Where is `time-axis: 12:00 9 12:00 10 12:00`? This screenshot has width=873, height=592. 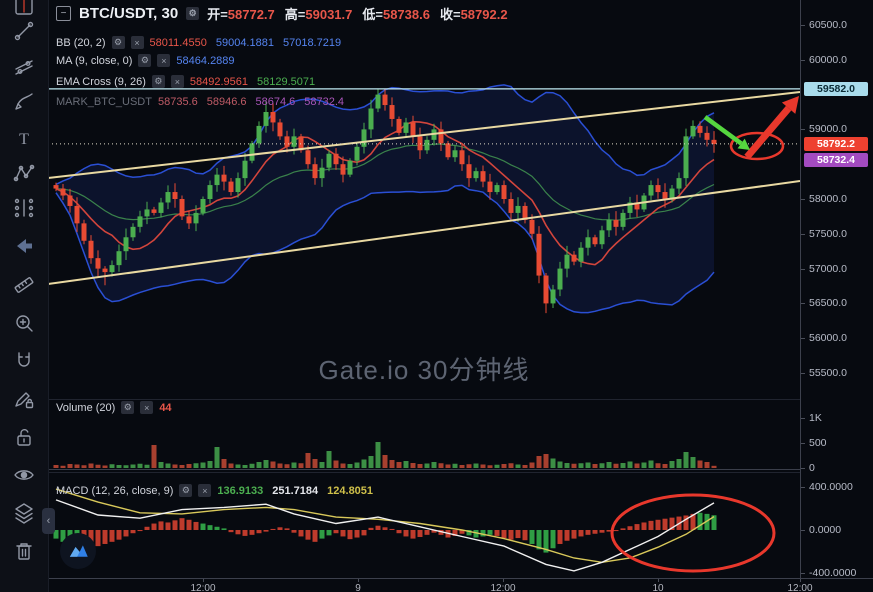
time-axis: 12:00 9 12:00 10 12:00 is located at coordinates (460, 585).